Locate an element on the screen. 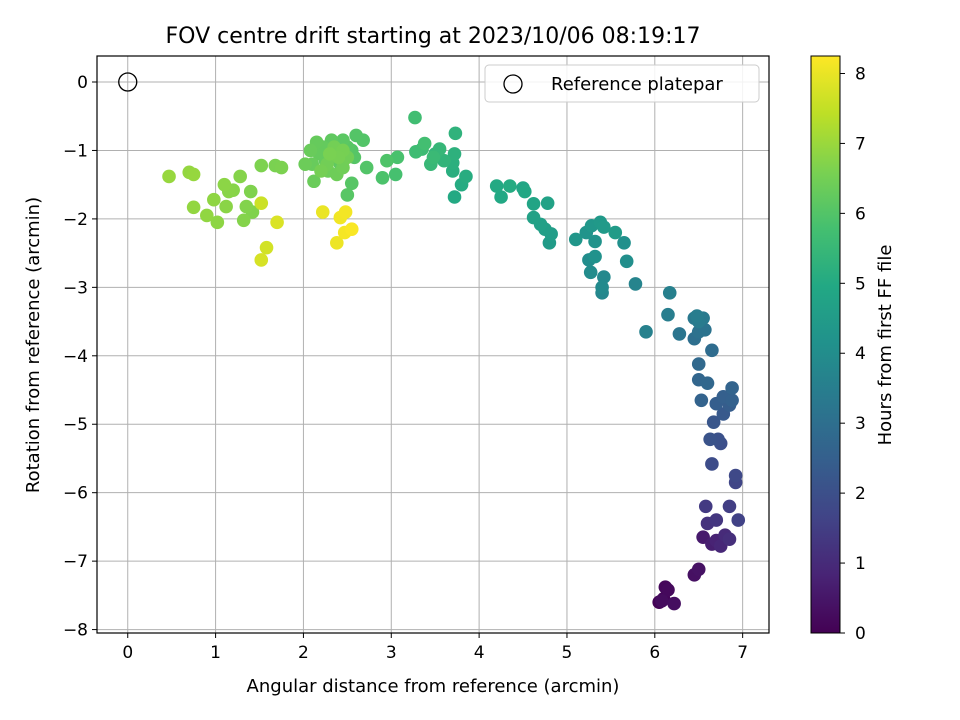 The height and width of the screenshot is (720, 960). y-tick-label: 0 is located at coordinates (82, 83).